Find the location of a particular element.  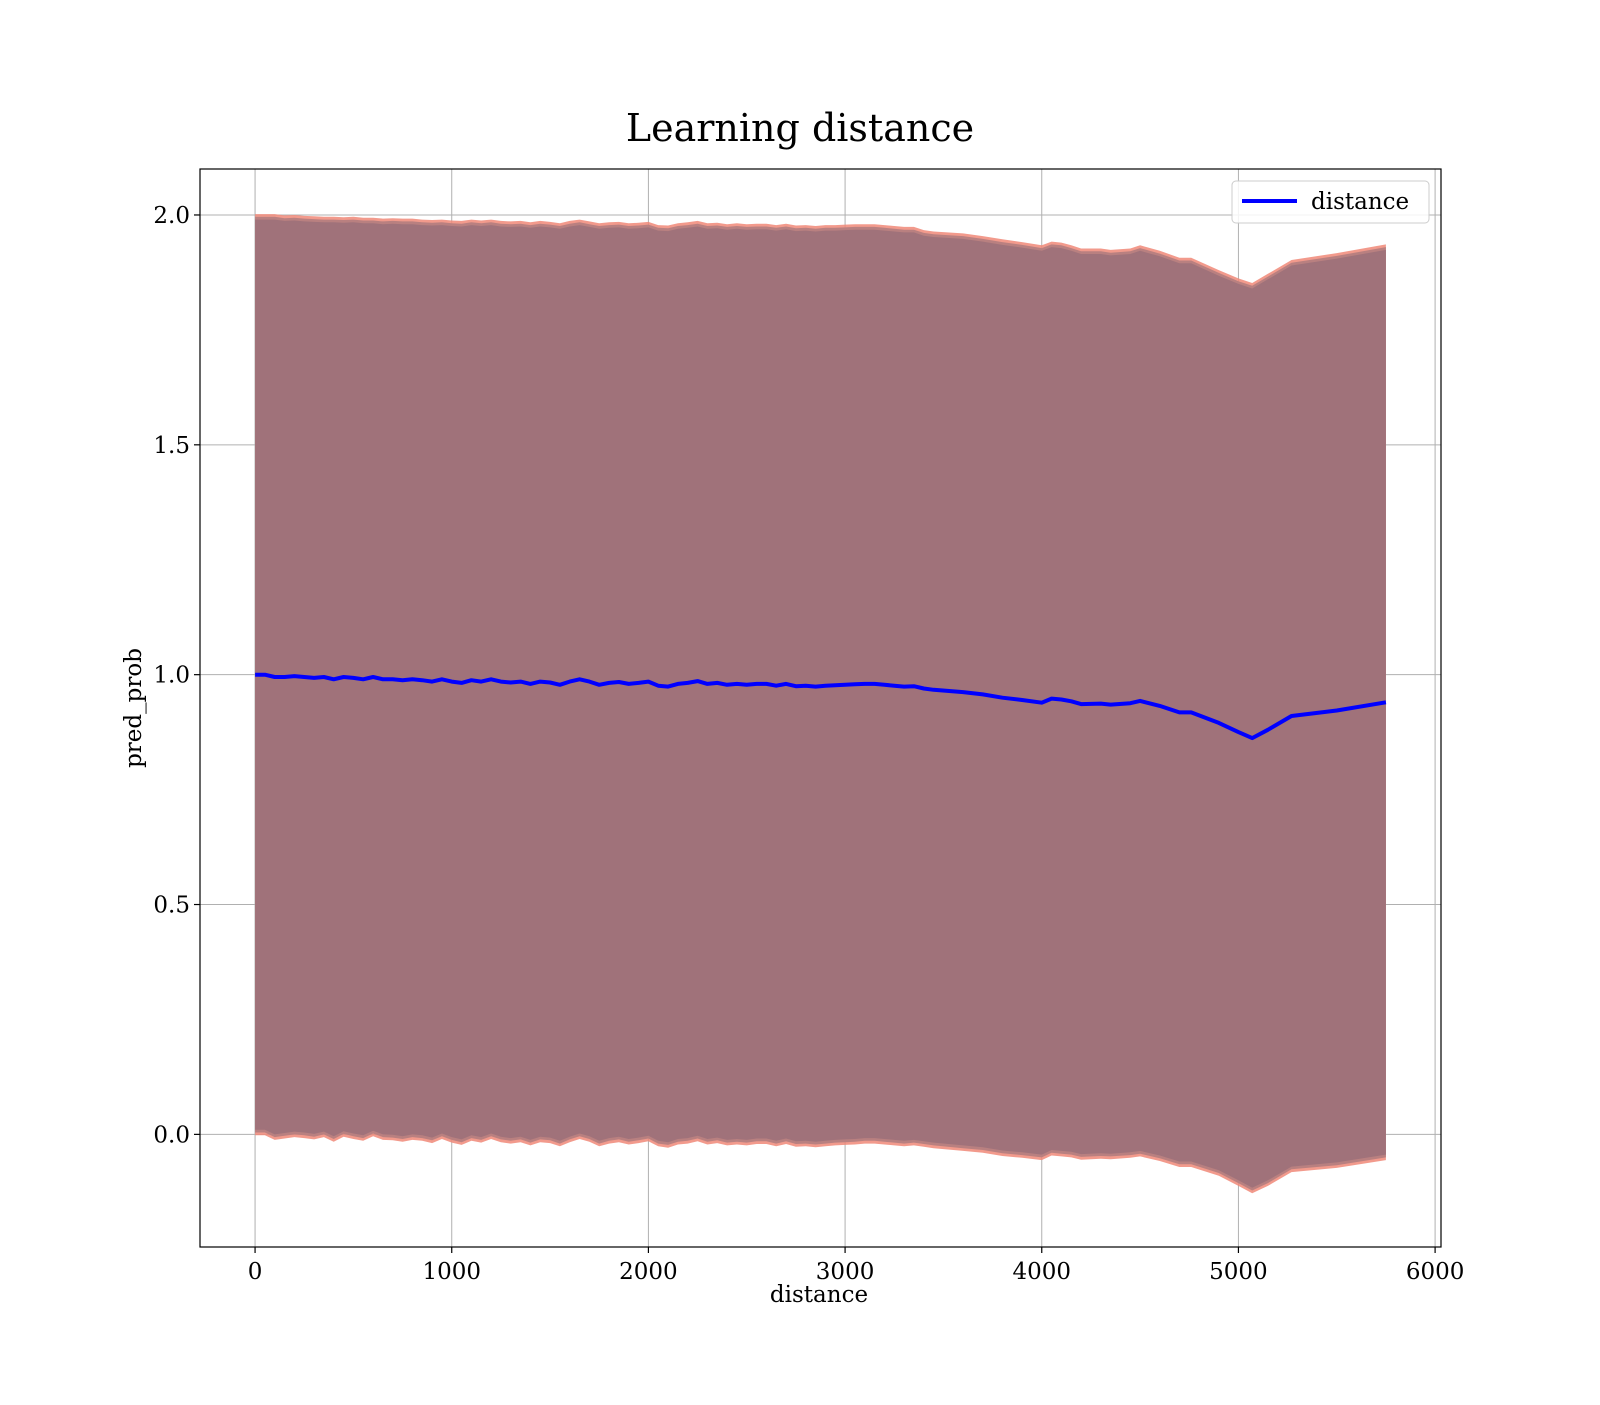

y-tick-label: 2.0 is located at coordinates (171, 216).